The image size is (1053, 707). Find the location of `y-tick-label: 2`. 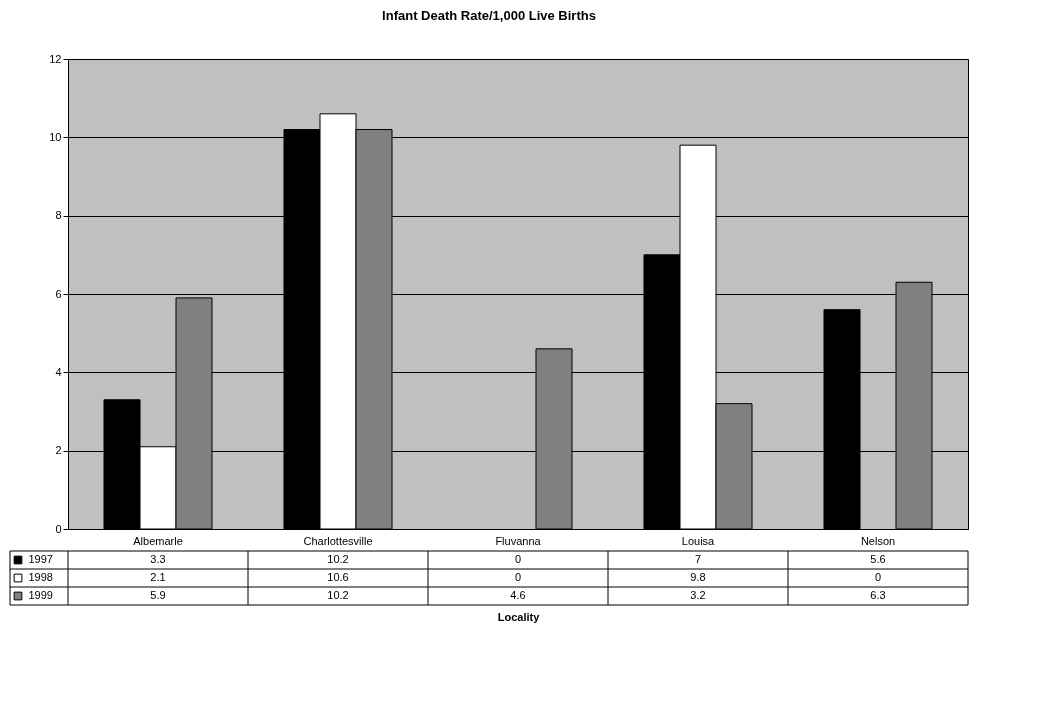

y-tick-label: 2 is located at coordinates (58, 450).